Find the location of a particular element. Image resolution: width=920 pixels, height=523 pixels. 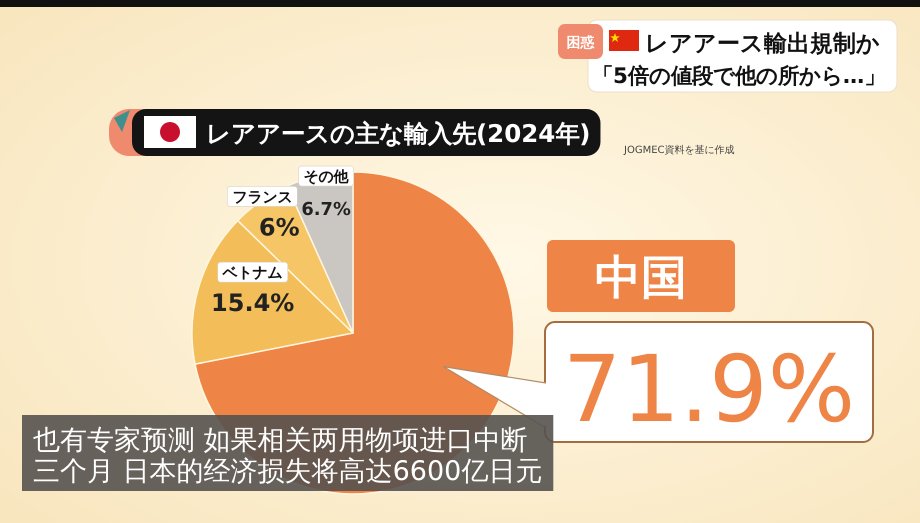

chart-title: レアアースの主な輸入先(2024年) is located at coordinates (398, 133).